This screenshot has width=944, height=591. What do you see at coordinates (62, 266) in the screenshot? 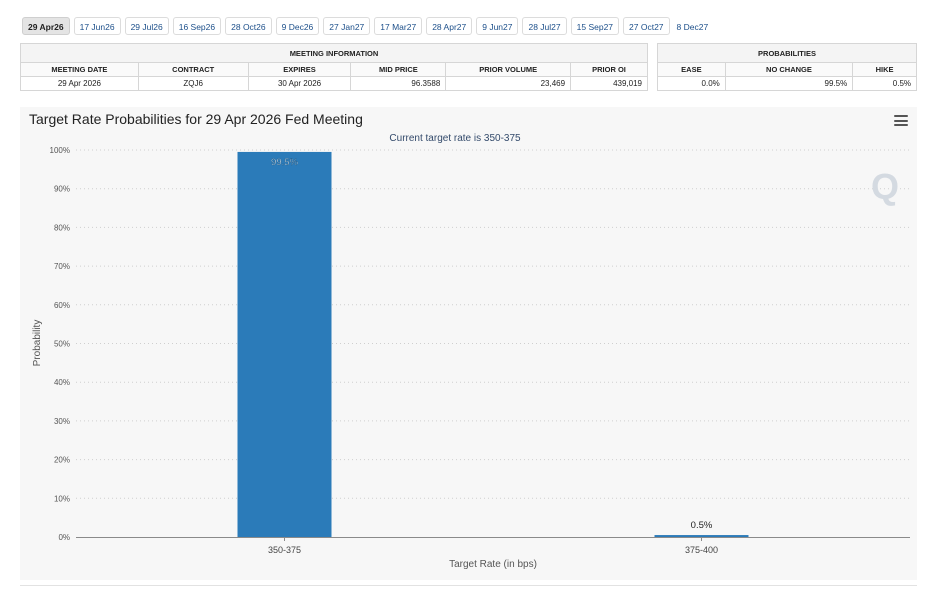
I see `y-tick-label: 70%` at bounding box center [62, 266].